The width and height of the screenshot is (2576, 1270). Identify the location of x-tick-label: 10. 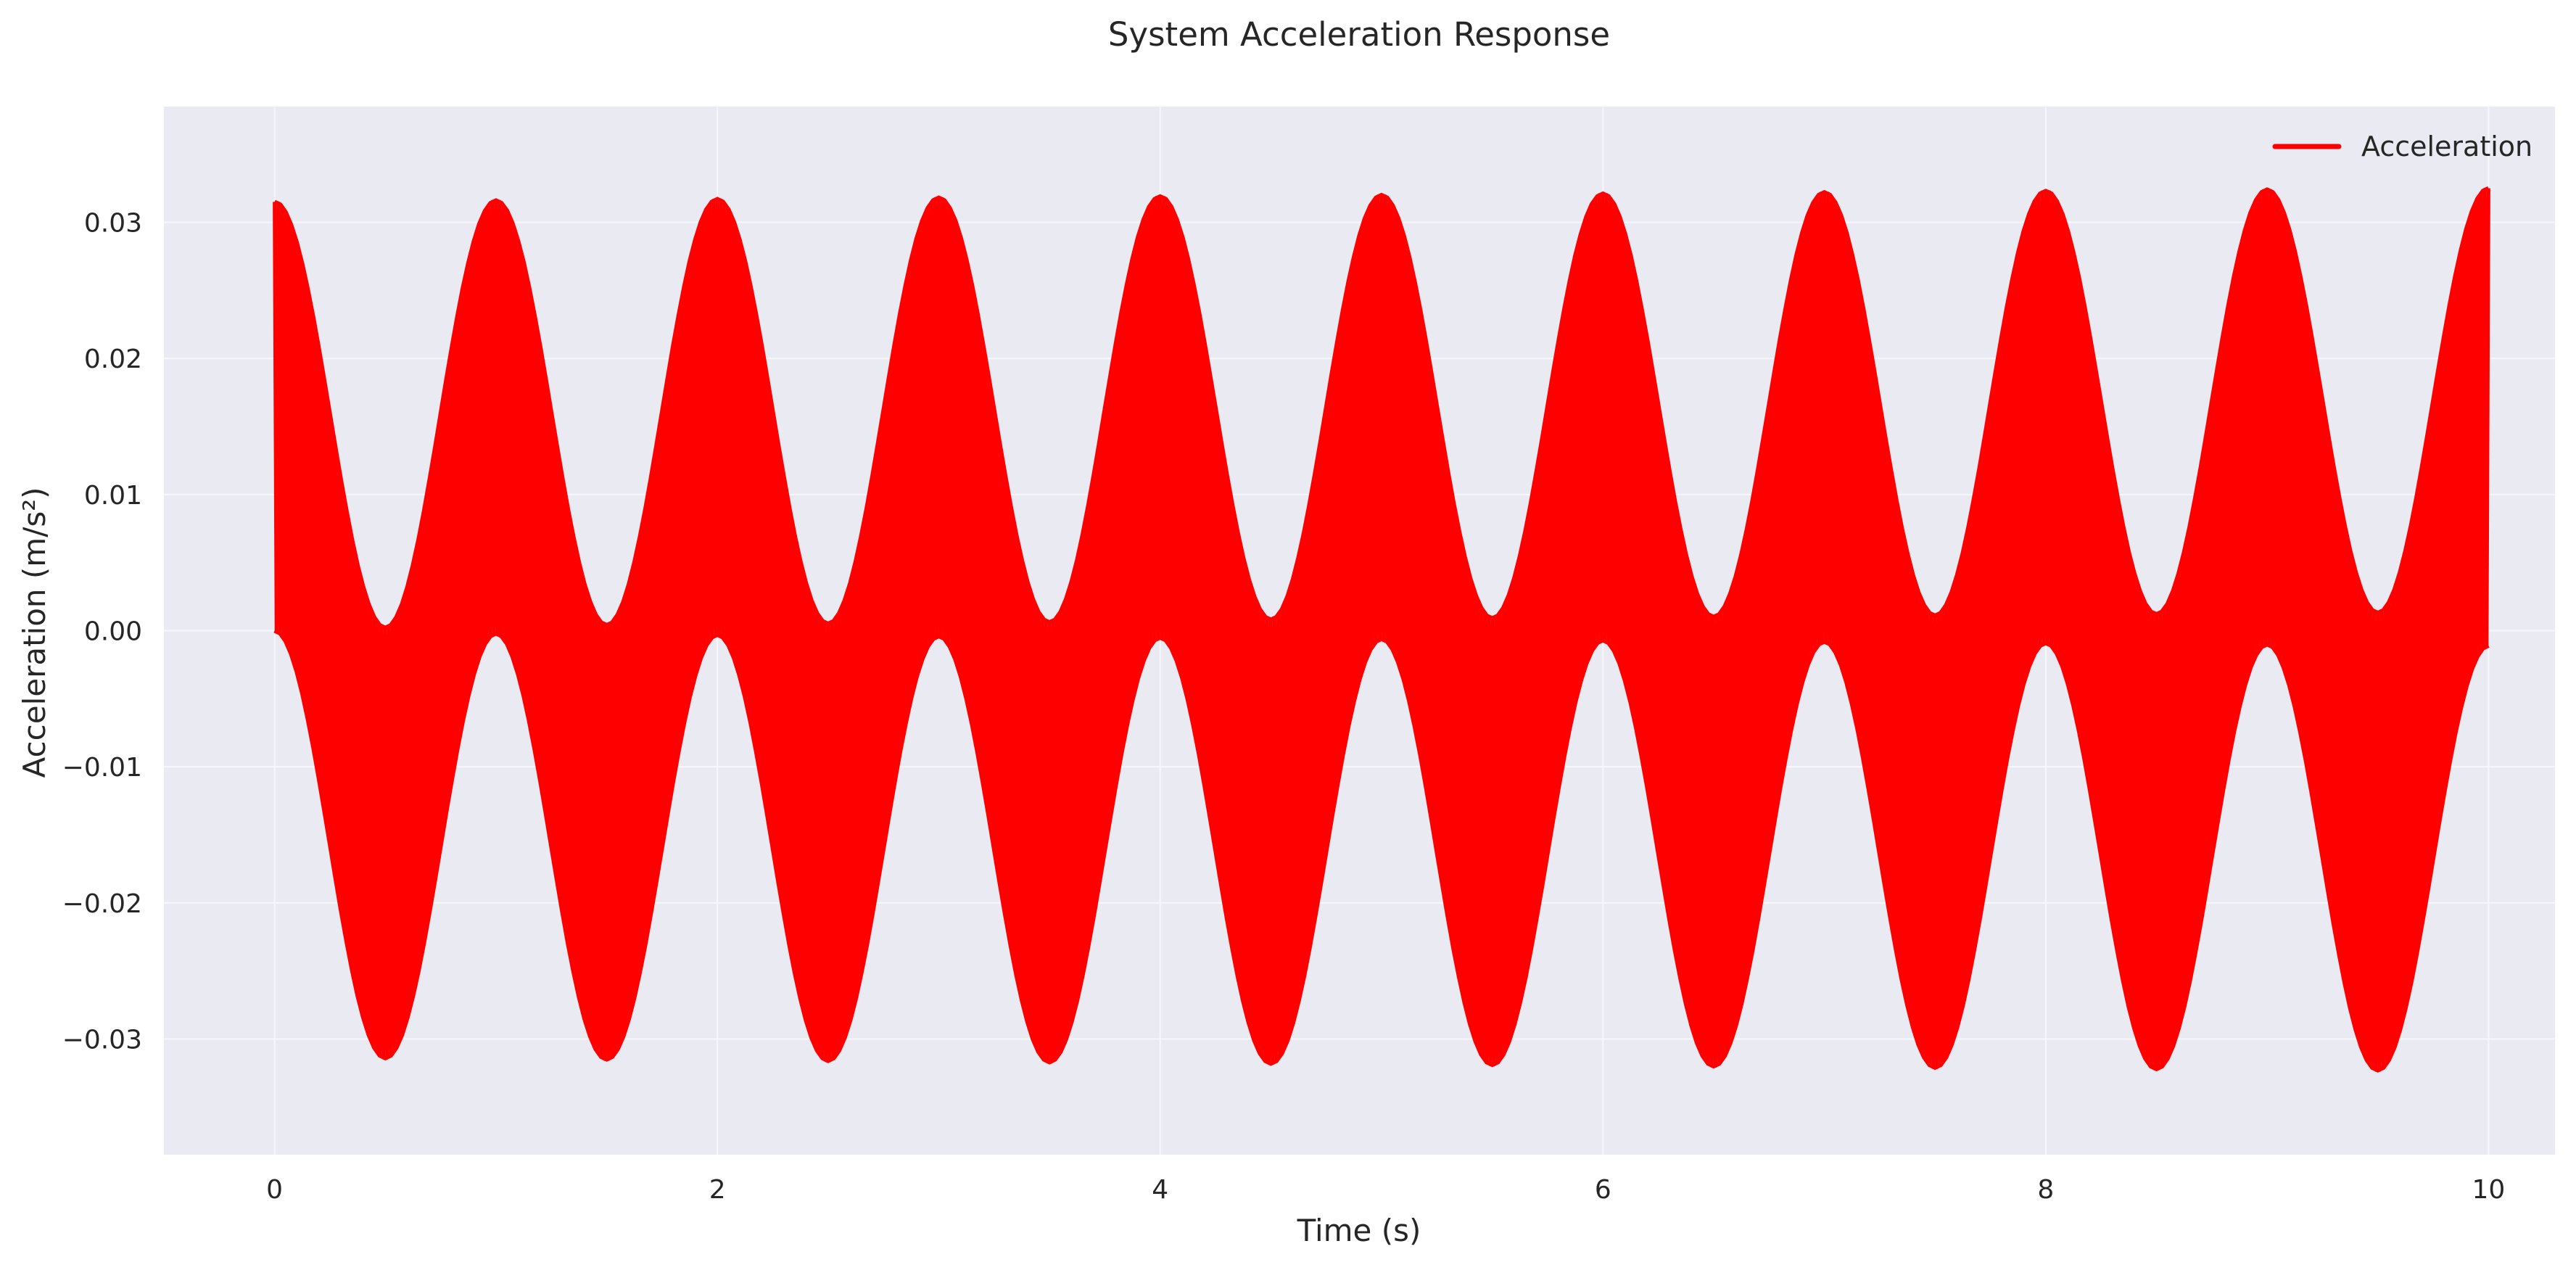
(2489, 1190).